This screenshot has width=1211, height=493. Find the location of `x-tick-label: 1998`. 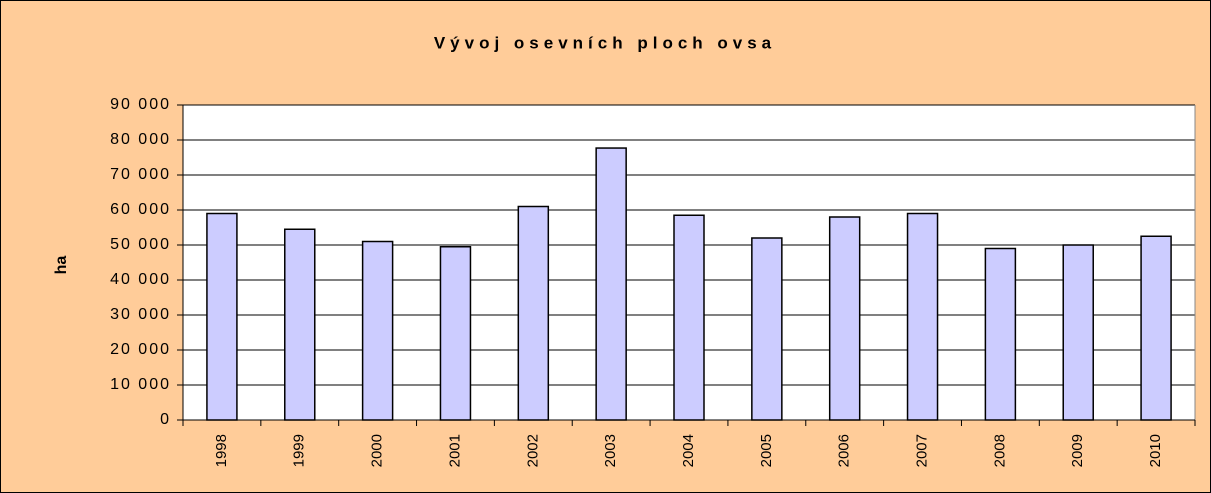

x-tick-label: 1998 is located at coordinates (221, 450).